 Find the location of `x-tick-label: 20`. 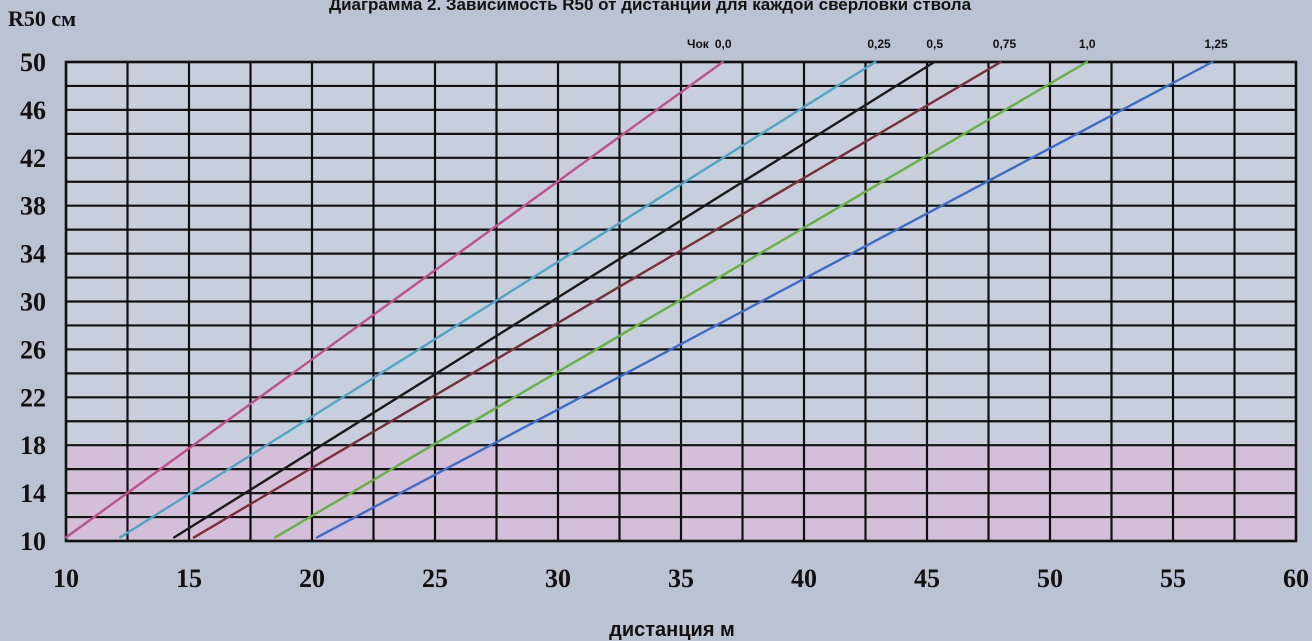

x-tick-label: 20 is located at coordinates (312, 578).